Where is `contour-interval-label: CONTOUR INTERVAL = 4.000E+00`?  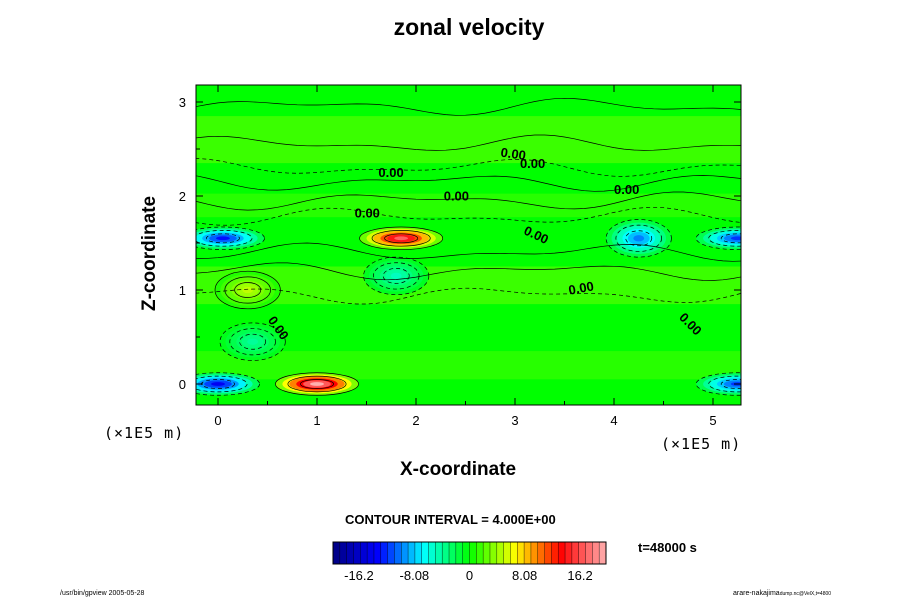
contour-interval-label: CONTOUR INTERVAL = 4.000E+00 is located at coordinates (450, 519).